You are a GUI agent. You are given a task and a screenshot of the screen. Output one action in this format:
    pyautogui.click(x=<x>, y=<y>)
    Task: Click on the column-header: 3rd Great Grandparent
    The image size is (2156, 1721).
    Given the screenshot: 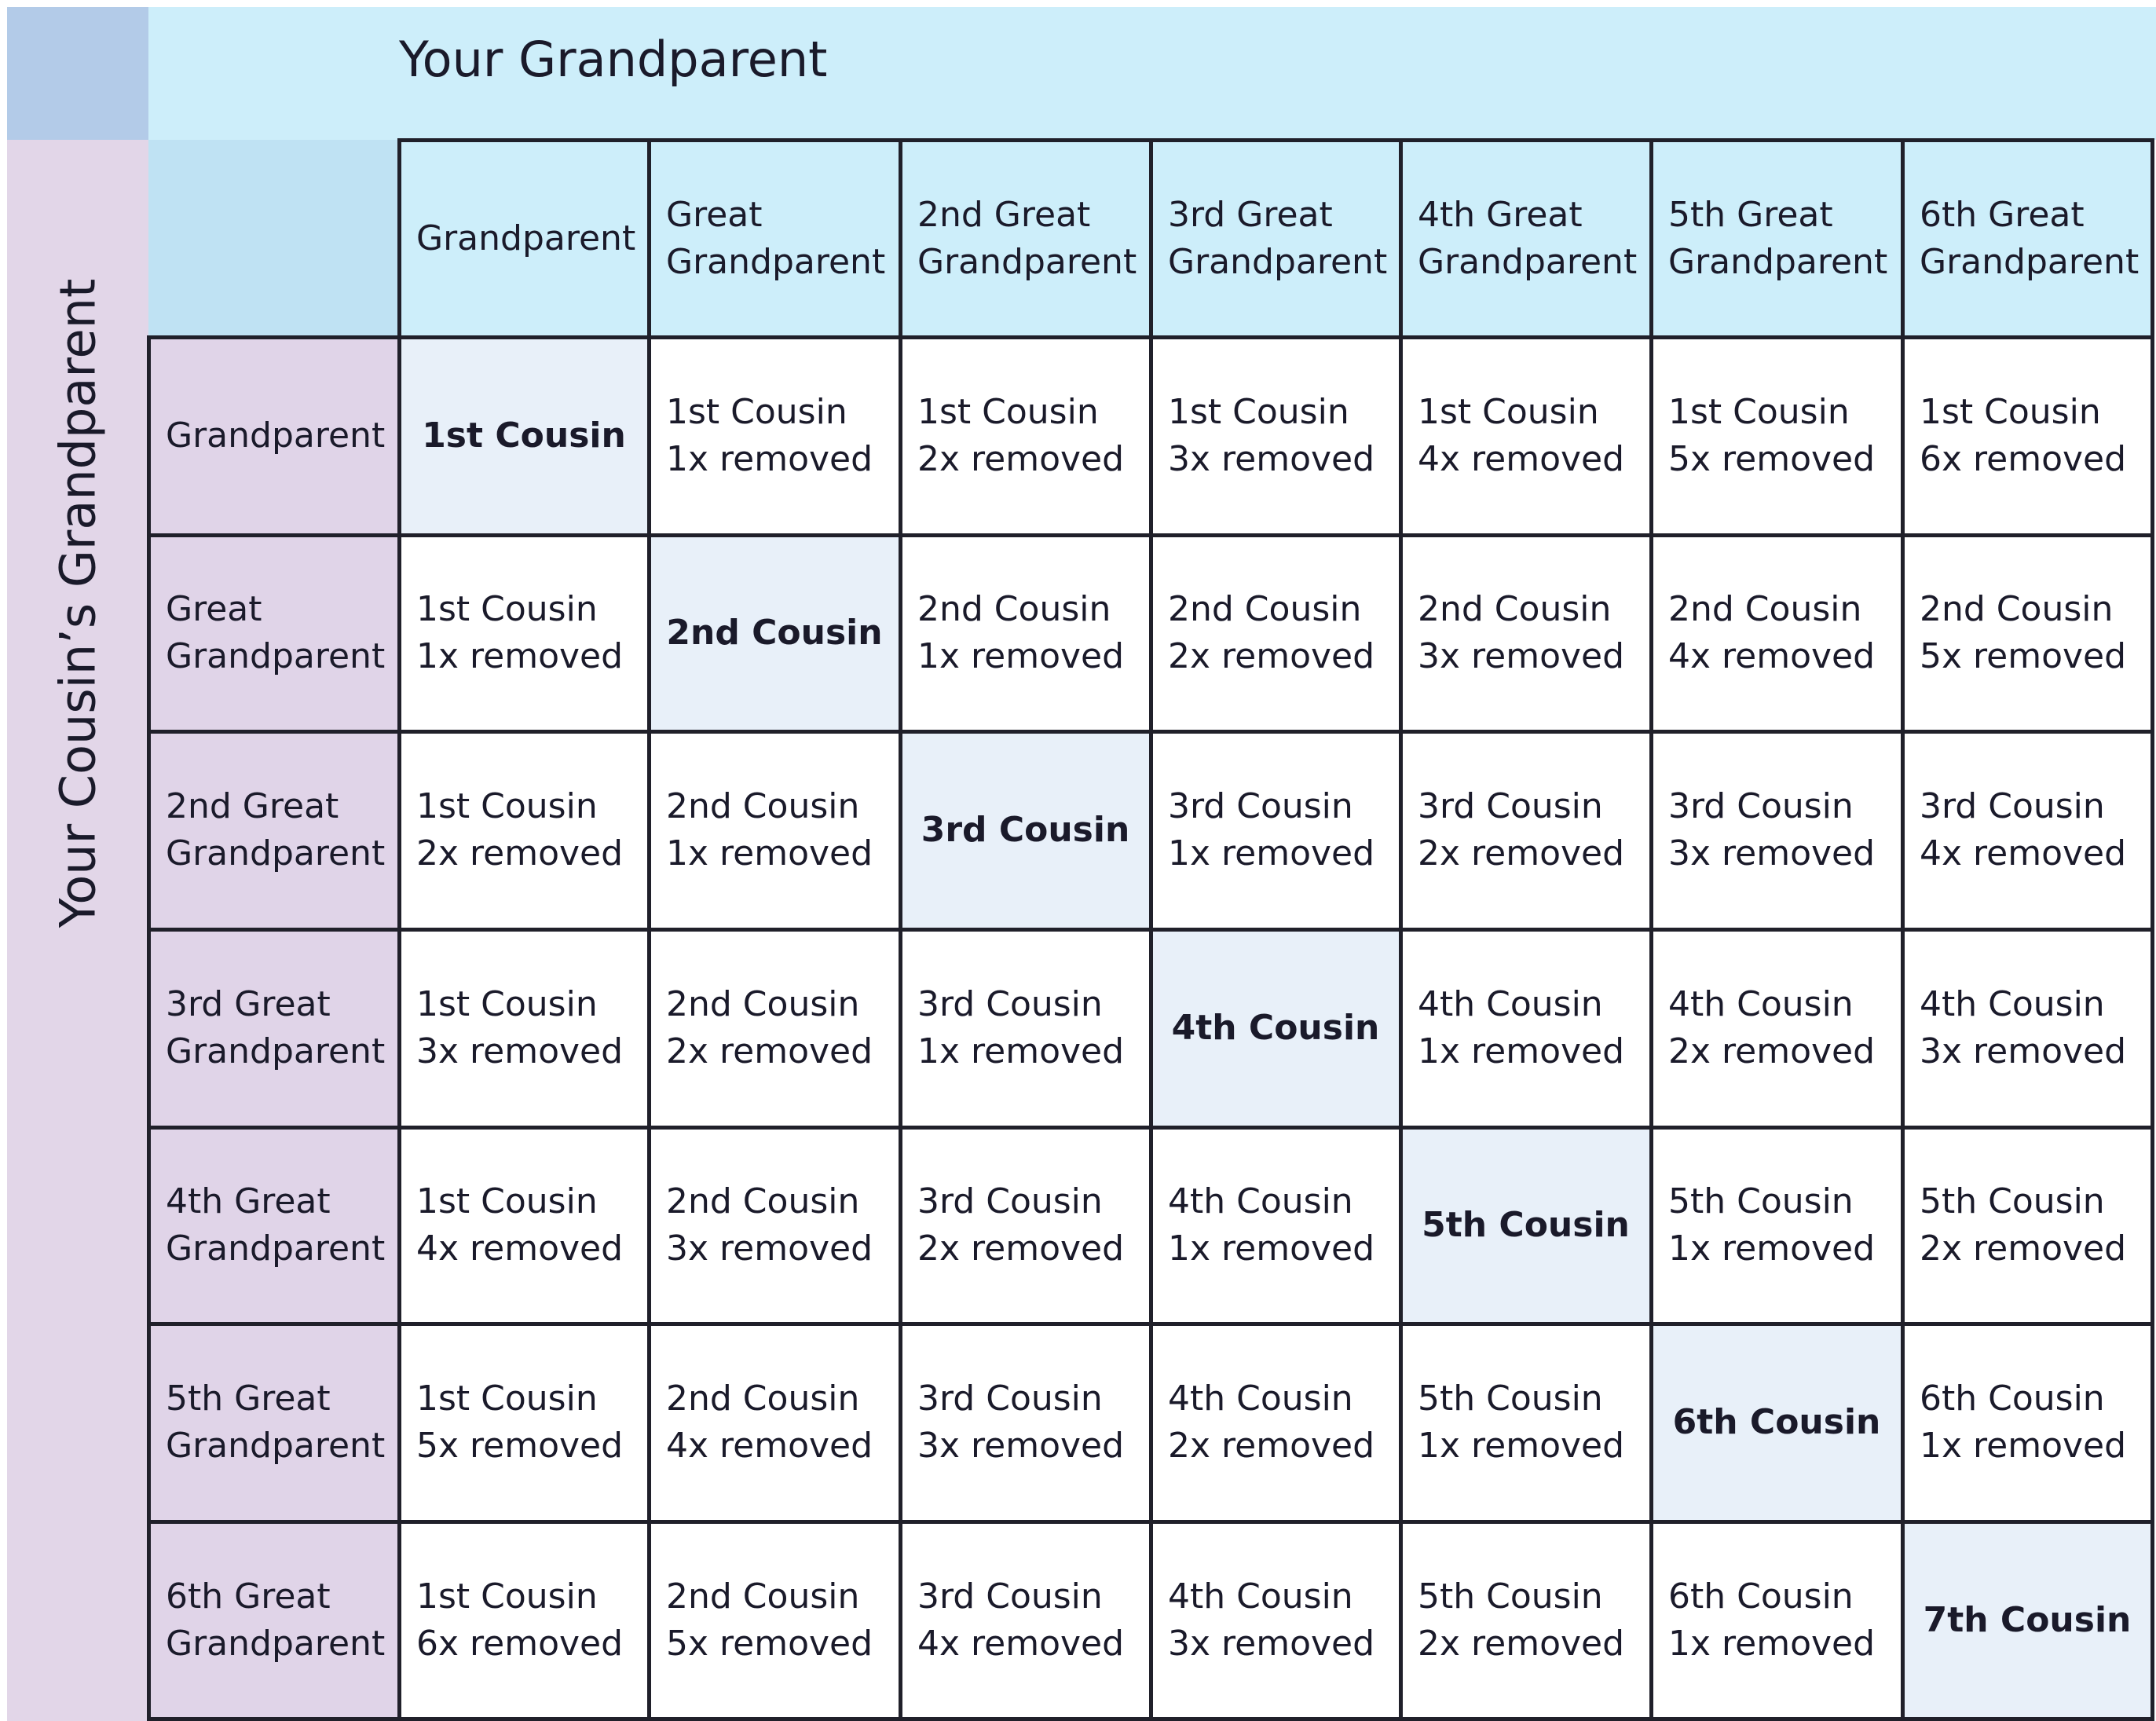 What is the action you would take?
    pyautogui.click(x=1275, y=238)
    